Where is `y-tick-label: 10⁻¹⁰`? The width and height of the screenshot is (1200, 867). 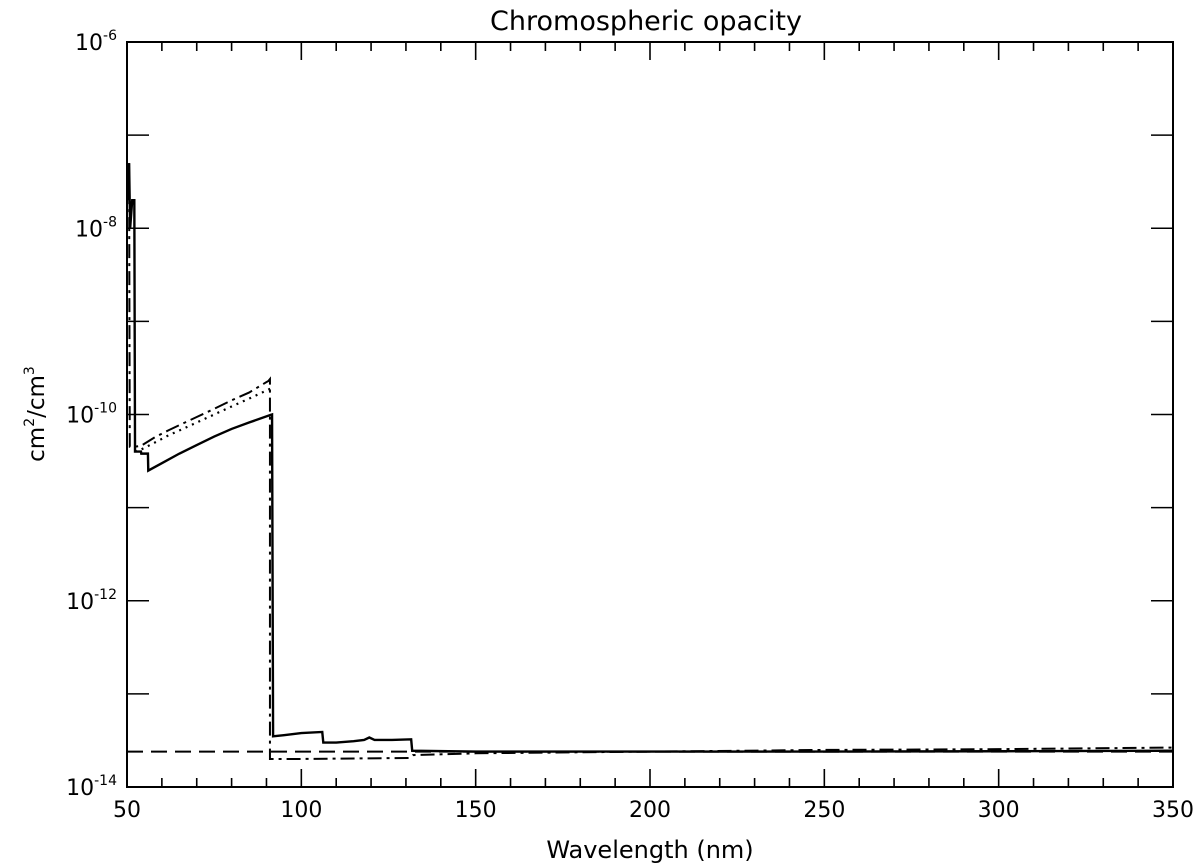
y-tick-label: 10⁻¹⁰ is located at coordinates (91, 415).